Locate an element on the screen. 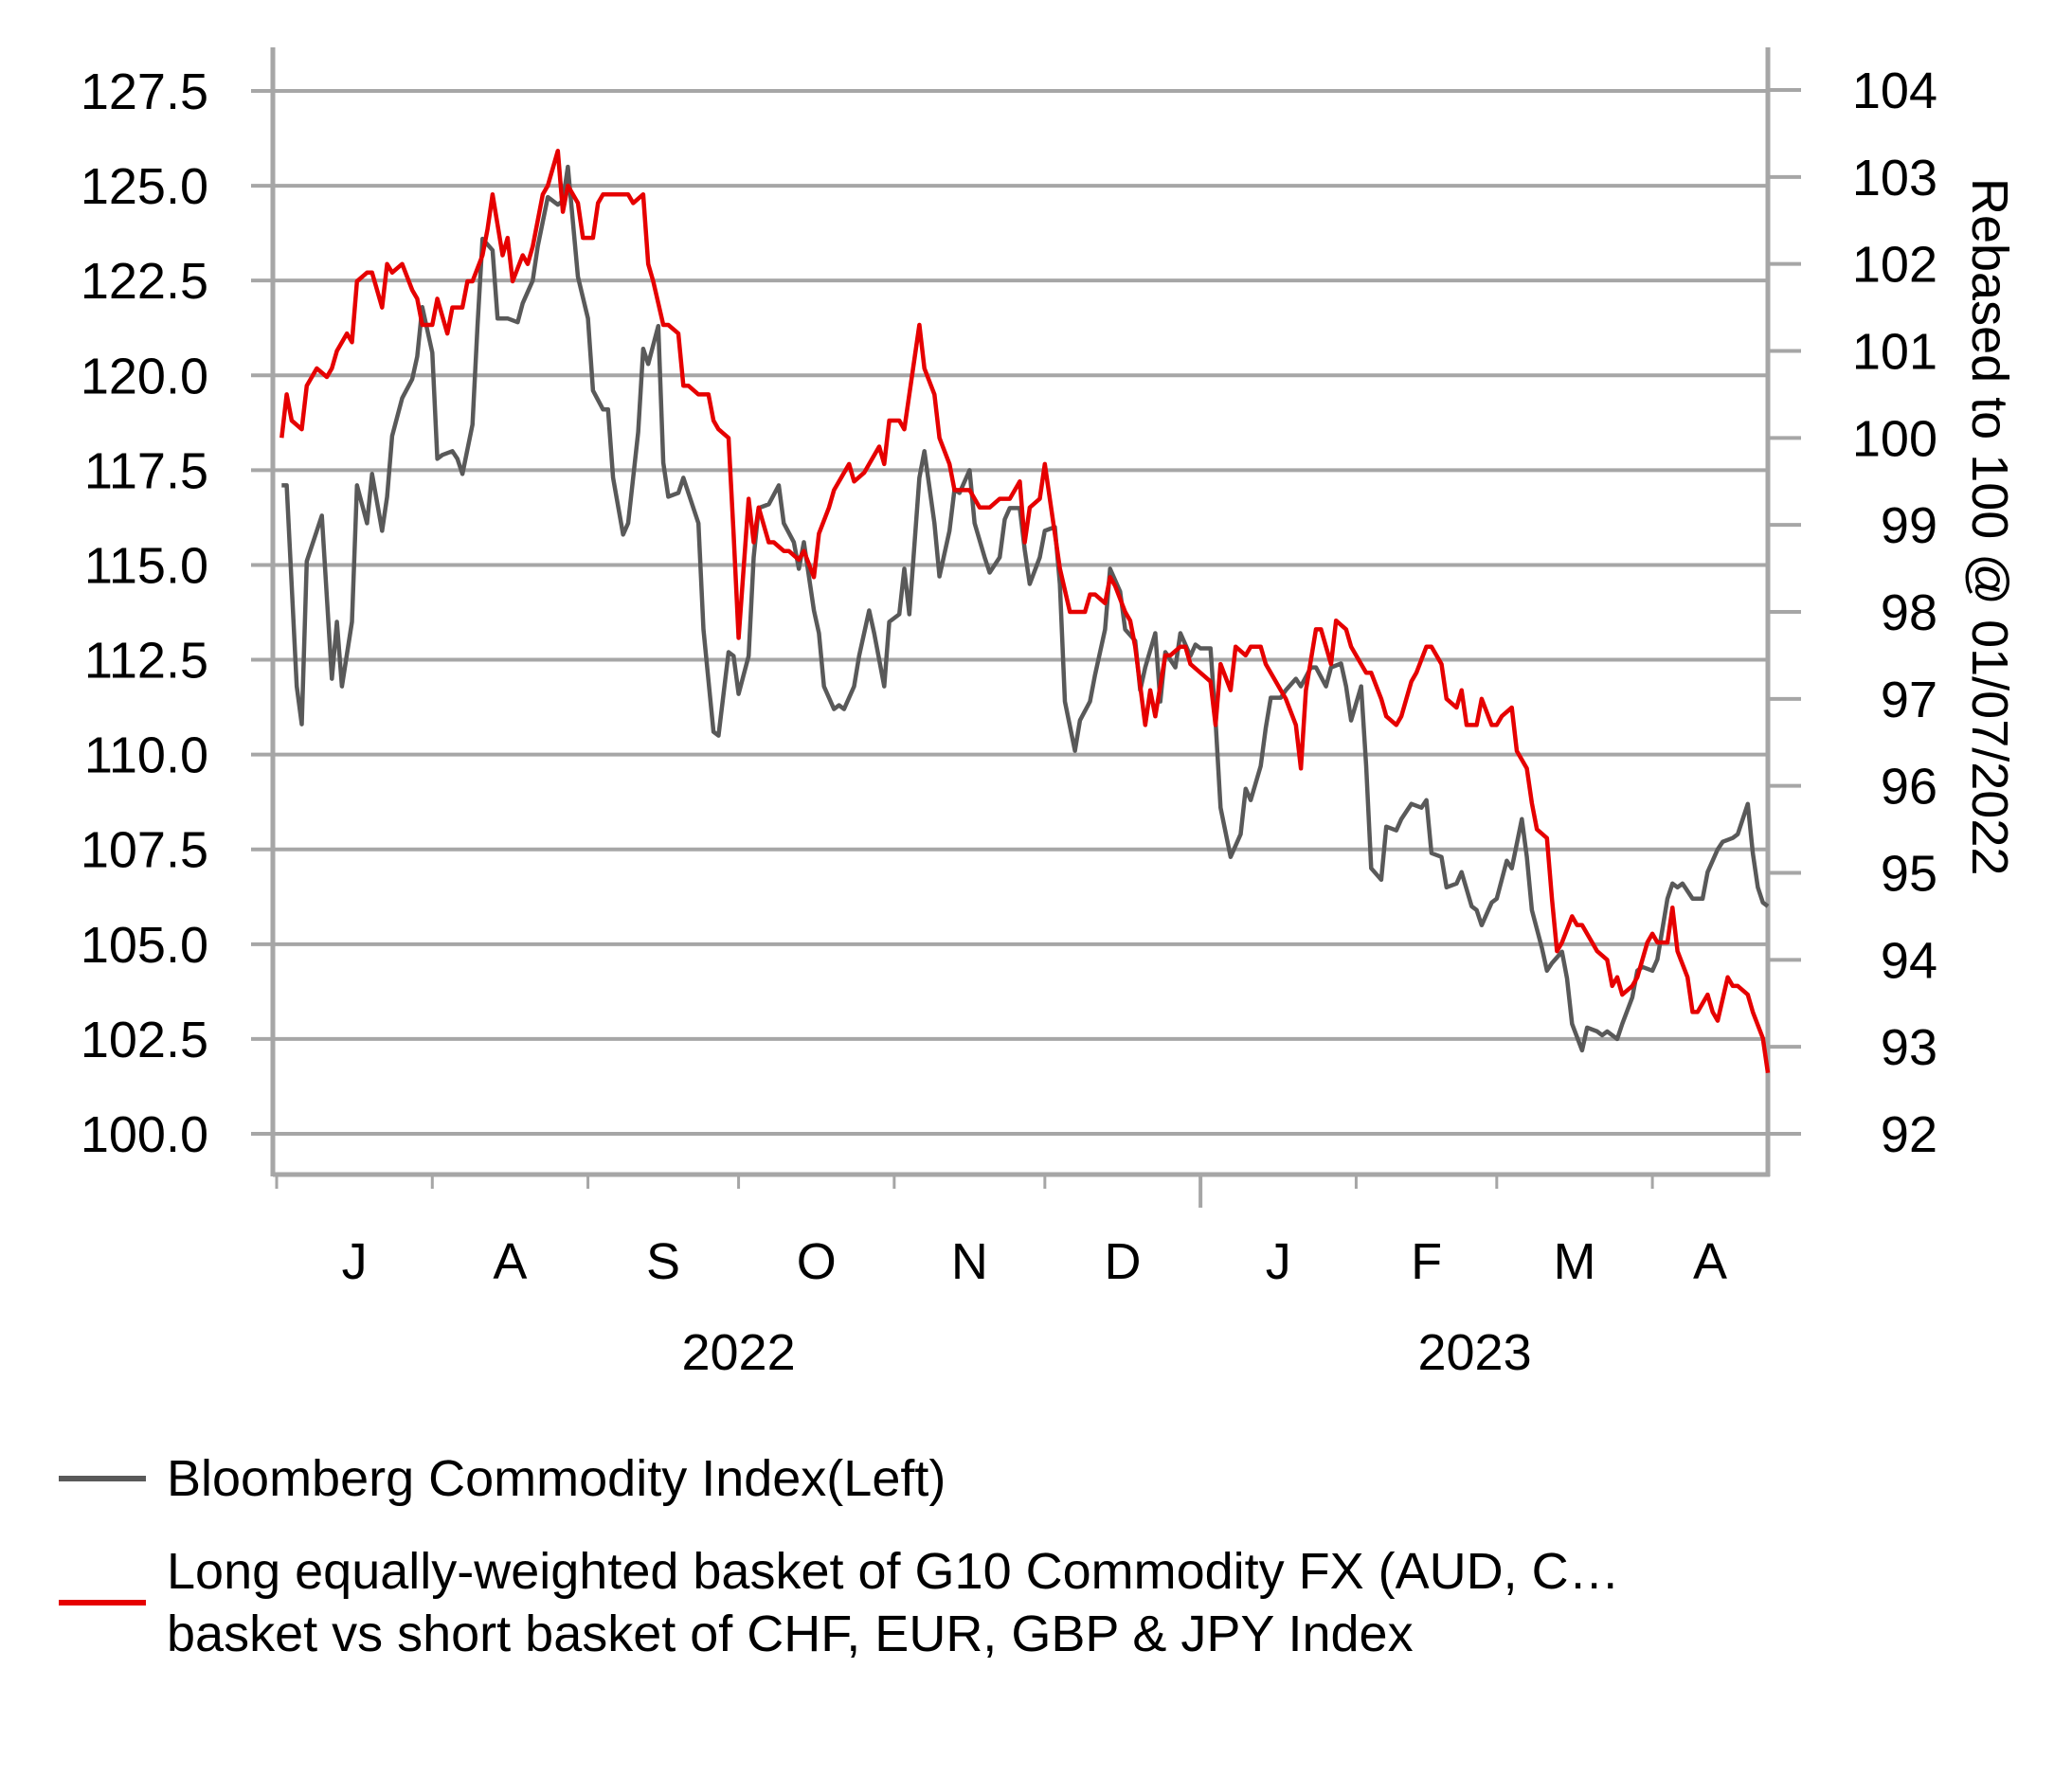  legend-swatch-gray is located at coordinates (102, 1478).